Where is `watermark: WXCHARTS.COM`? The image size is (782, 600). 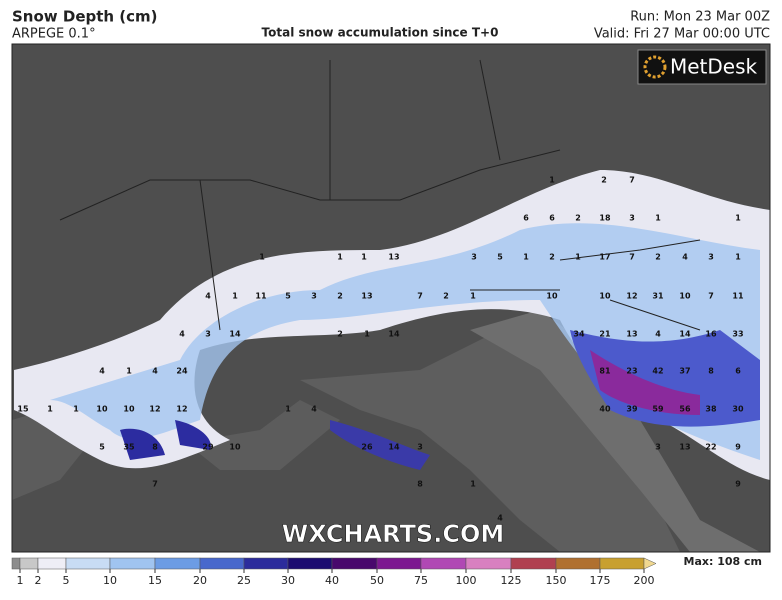
watermark: WXCHARTS.COM is located at coordinates (393, 534).